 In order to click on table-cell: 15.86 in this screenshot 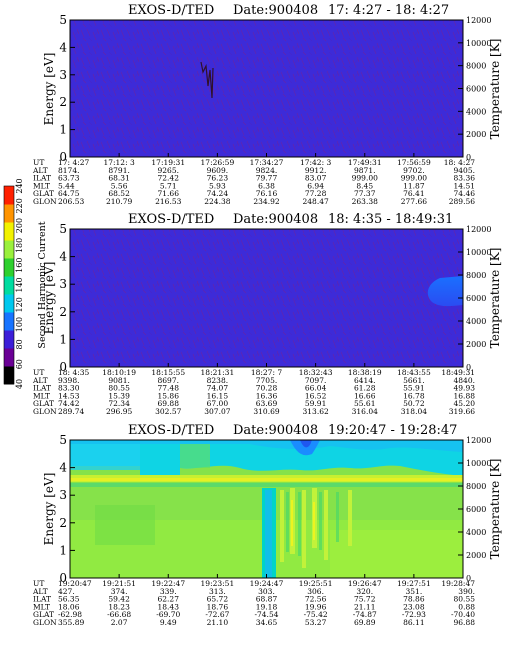, I will do `click(169, 395)`.